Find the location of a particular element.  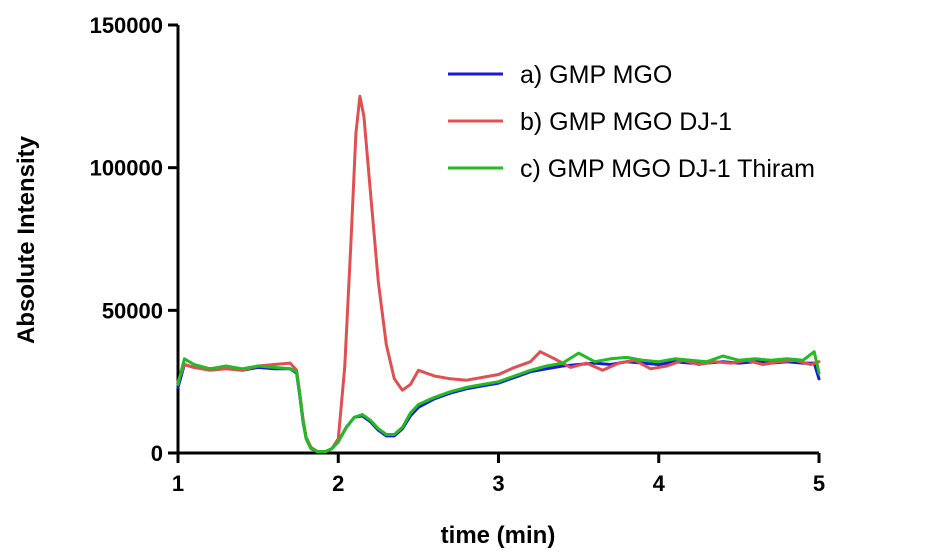

y-axis-title: Absolute Intensity is located at coordinates (26, 239).